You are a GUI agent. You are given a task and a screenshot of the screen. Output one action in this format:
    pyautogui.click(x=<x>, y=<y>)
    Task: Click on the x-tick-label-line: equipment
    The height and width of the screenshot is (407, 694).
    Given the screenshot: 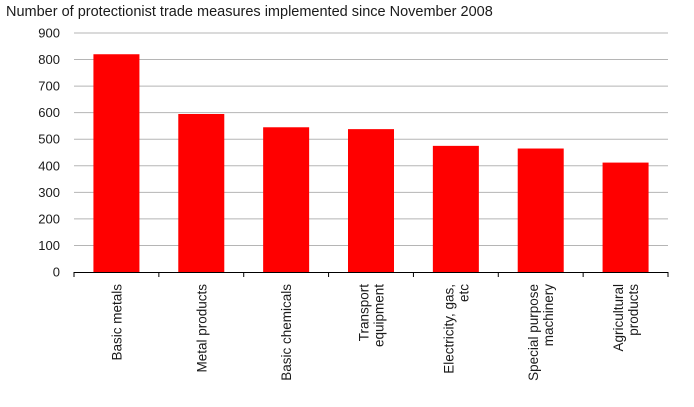 What is the action you would take?
    pyautogui.click(x=379, y=315)
    